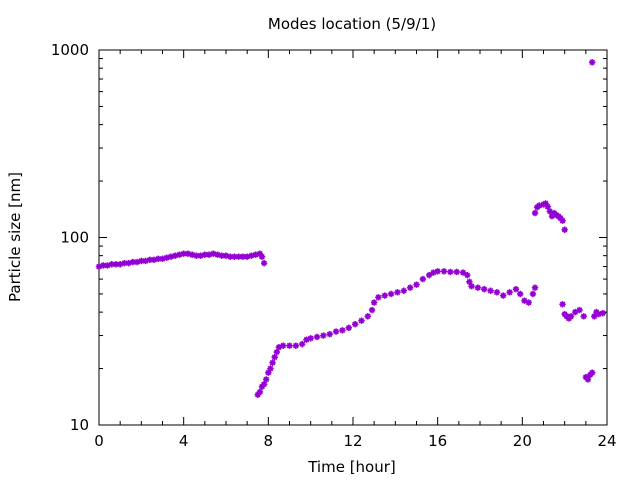  Describe the element at coordinates (70, 50) in the screenshot. I see `y-tick-label: 1000` at that location.